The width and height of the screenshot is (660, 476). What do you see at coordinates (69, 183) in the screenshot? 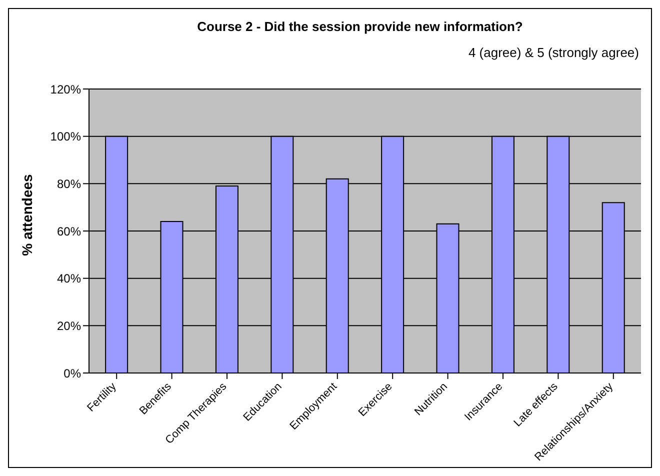
I see `y-tick-label: 80%` at bounding box center [69, 183].